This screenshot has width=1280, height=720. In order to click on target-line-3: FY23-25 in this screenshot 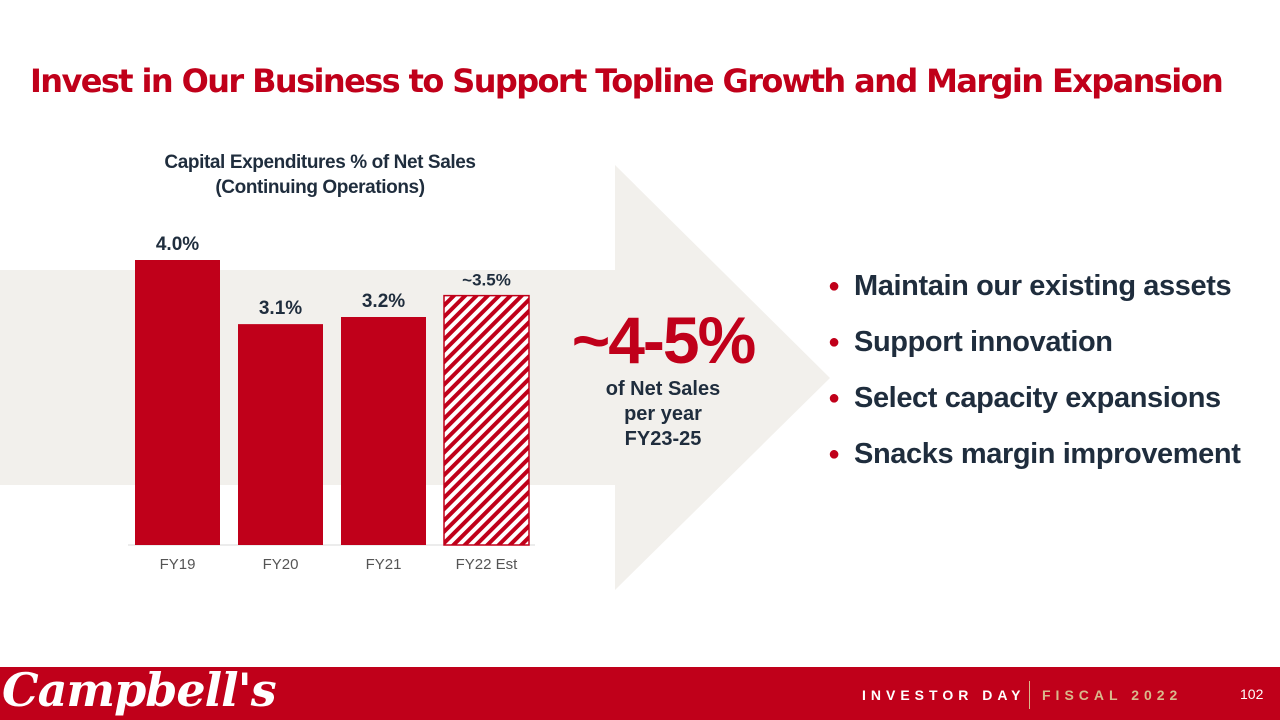, I will do `click(663, 439)`.